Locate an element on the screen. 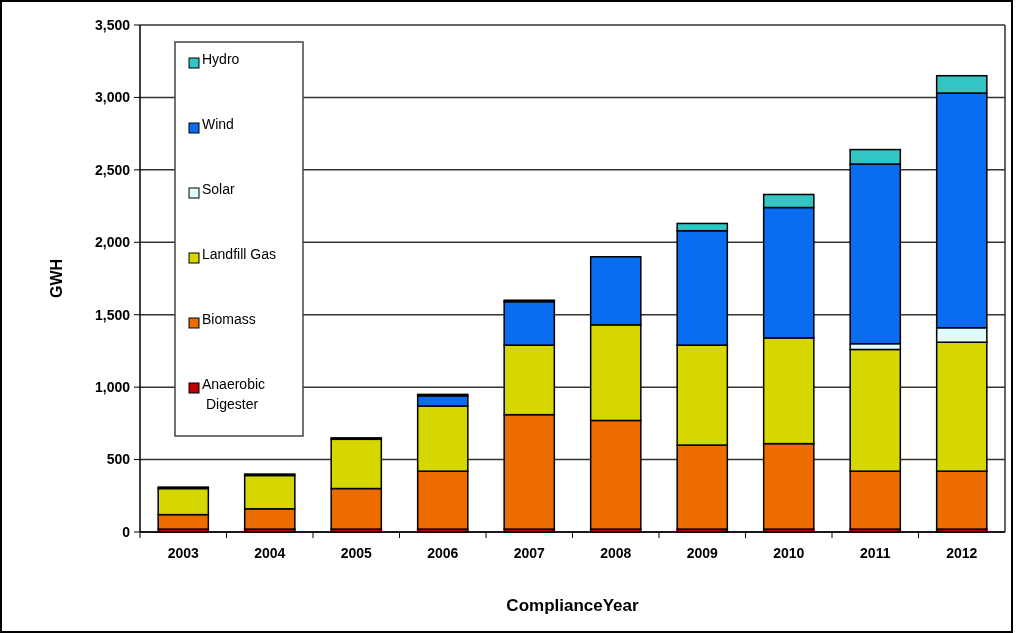  x-tick-label: 2003 is located at coordinates (183, 553).